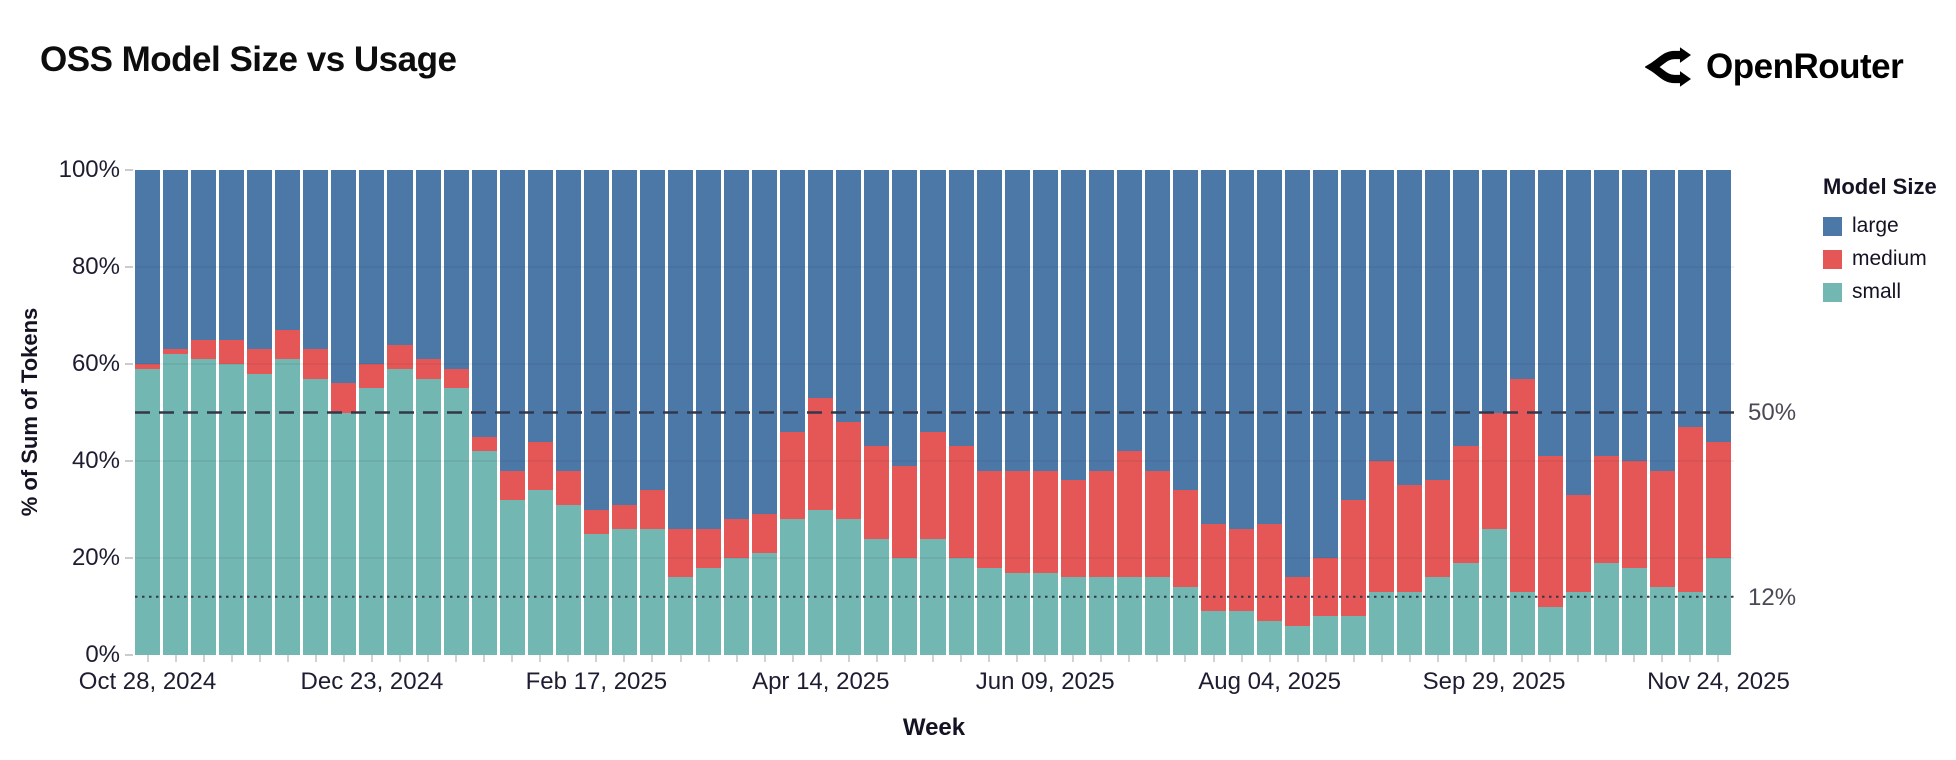 This screenshot has width=1956, height=760. I want to click on legend: Model Size large medium small, so click(1880, 243).